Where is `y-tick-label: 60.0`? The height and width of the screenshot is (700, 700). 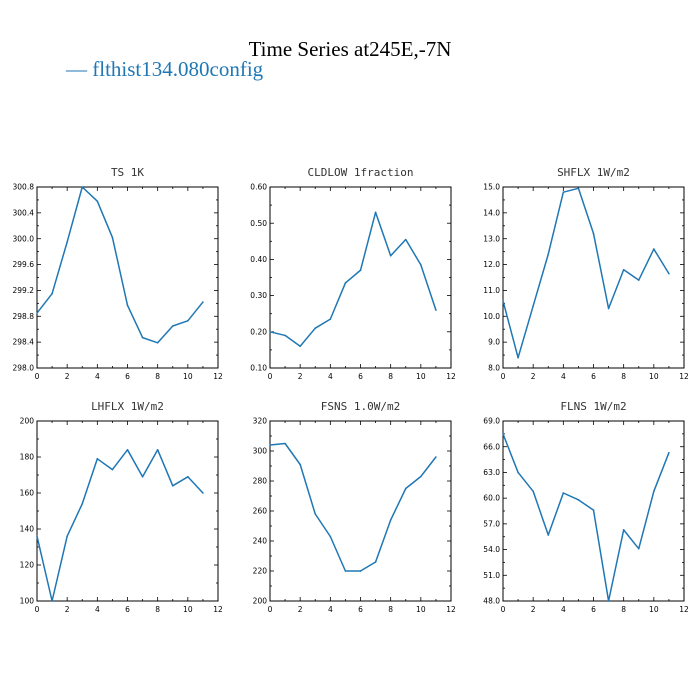
y-tick-label: 60.0 is located at coordinates (491, 498).